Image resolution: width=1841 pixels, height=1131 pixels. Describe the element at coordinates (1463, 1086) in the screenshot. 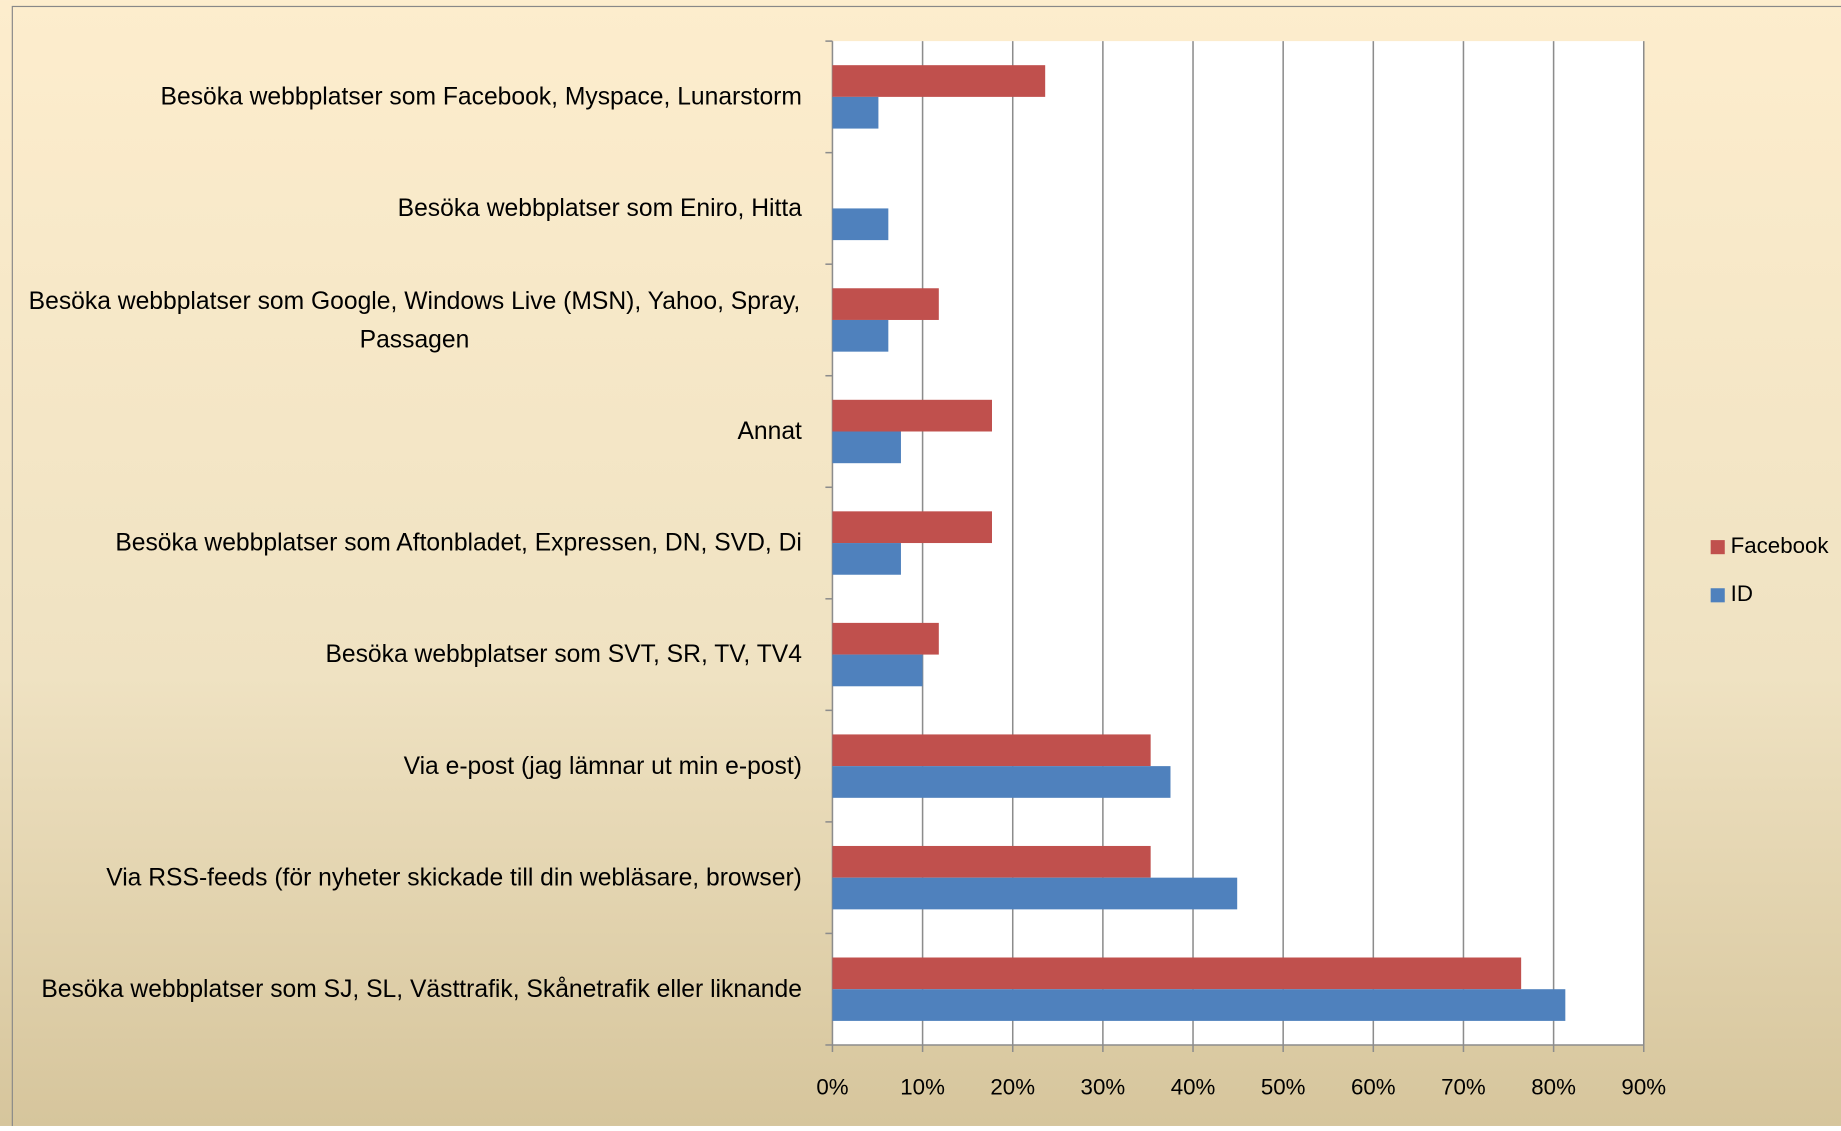

I see `x-tick-label: 70%` at that location.